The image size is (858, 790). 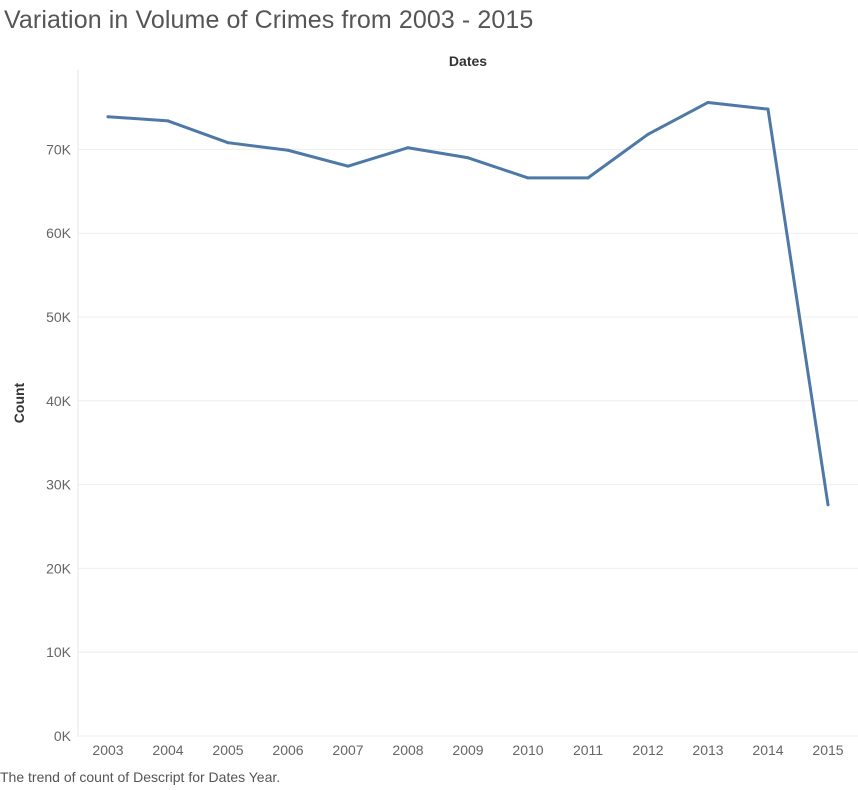 I want to click on x-tick-label: 2005, so click(x=227, y=750).